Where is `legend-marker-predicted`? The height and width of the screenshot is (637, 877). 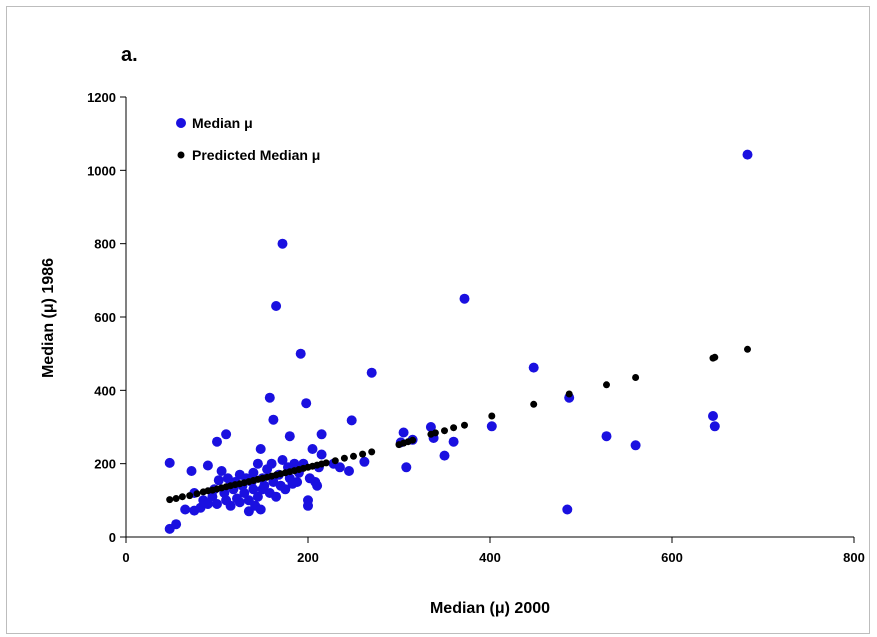
legend-marker-predicted is located at coordinates (181, 155).